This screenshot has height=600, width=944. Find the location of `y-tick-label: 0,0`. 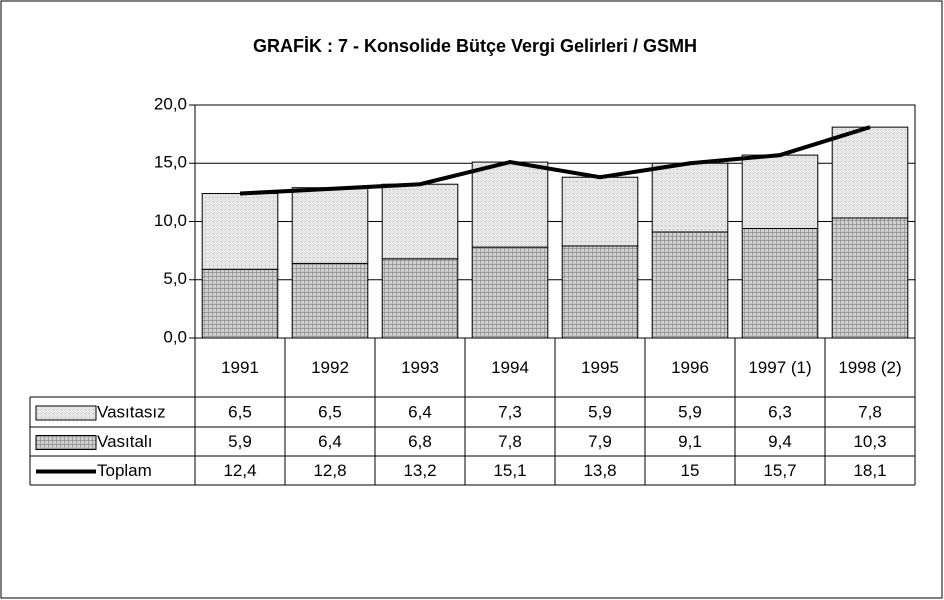

y-tick-label: 0,0 is located at coordinates (175, 336).